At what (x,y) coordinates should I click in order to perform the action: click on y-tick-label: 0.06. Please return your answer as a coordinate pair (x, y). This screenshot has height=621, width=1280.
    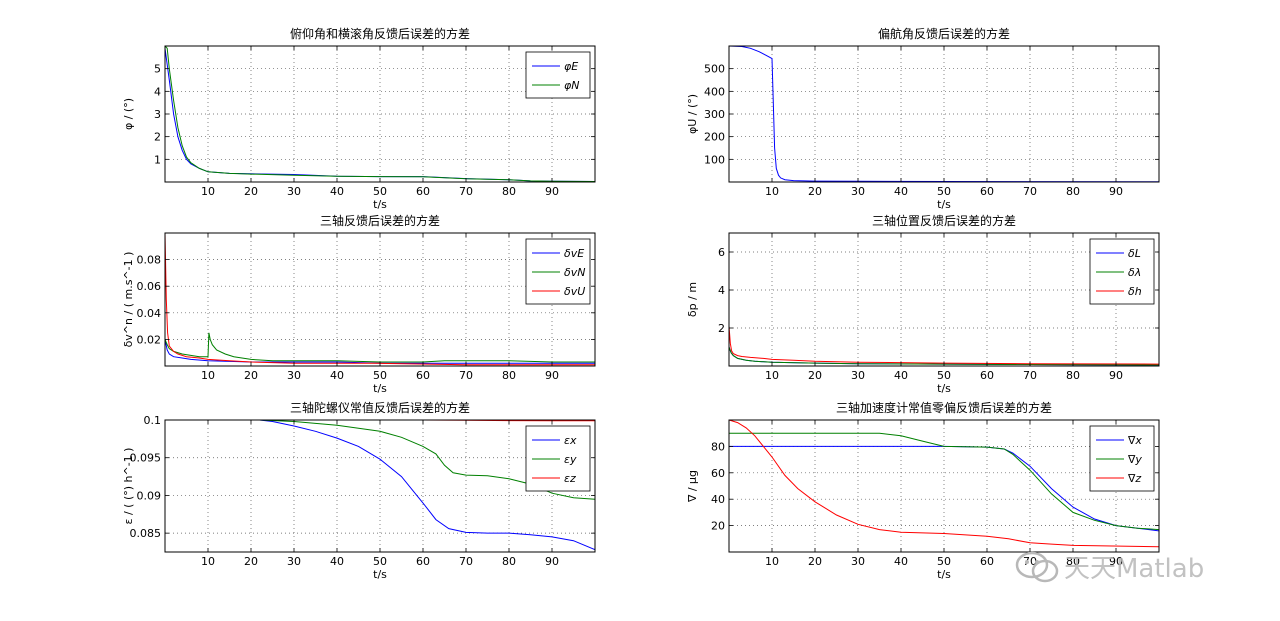
    Looking at the image, I should click on (149, 286).